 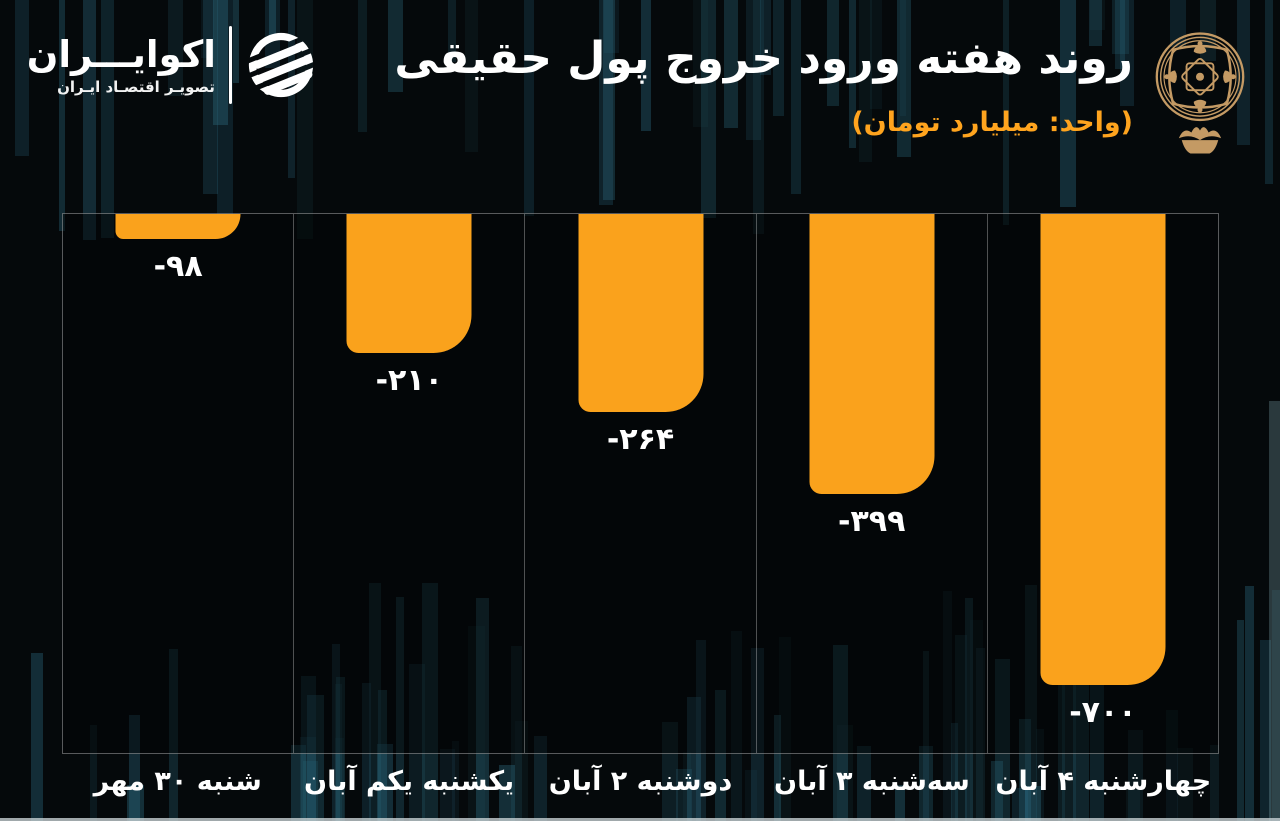 I want to click on chart-column-5: -۷۰۰, so click(x=1102, y=483).